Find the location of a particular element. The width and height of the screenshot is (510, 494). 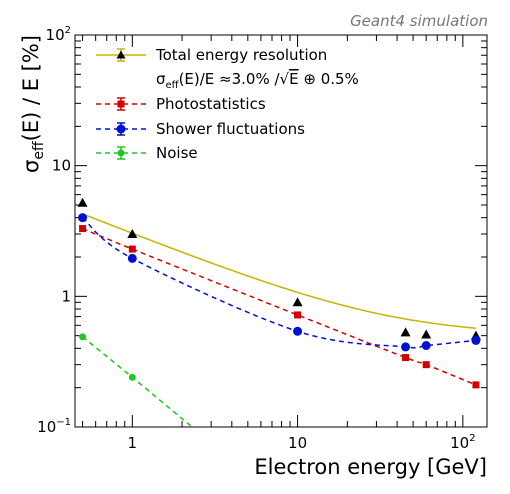

legend-label-shower: Shower fluctuations is located at coordinates (230, 129).